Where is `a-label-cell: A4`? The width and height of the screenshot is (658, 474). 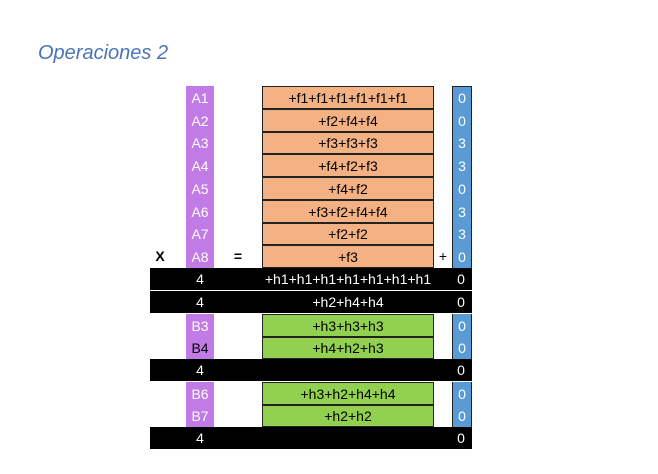
a-label-cell: A4 is located at coordinates (200, 165).